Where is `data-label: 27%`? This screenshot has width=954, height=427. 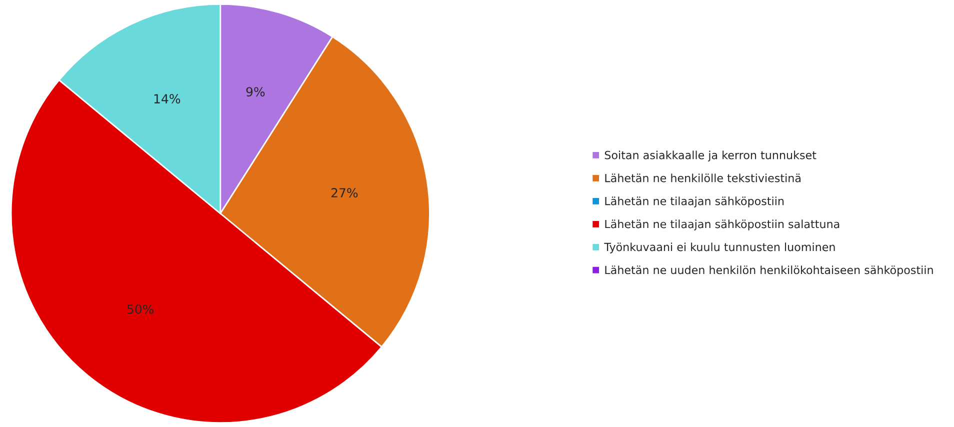
data-label: 27% is located at coordinates (344, 193).